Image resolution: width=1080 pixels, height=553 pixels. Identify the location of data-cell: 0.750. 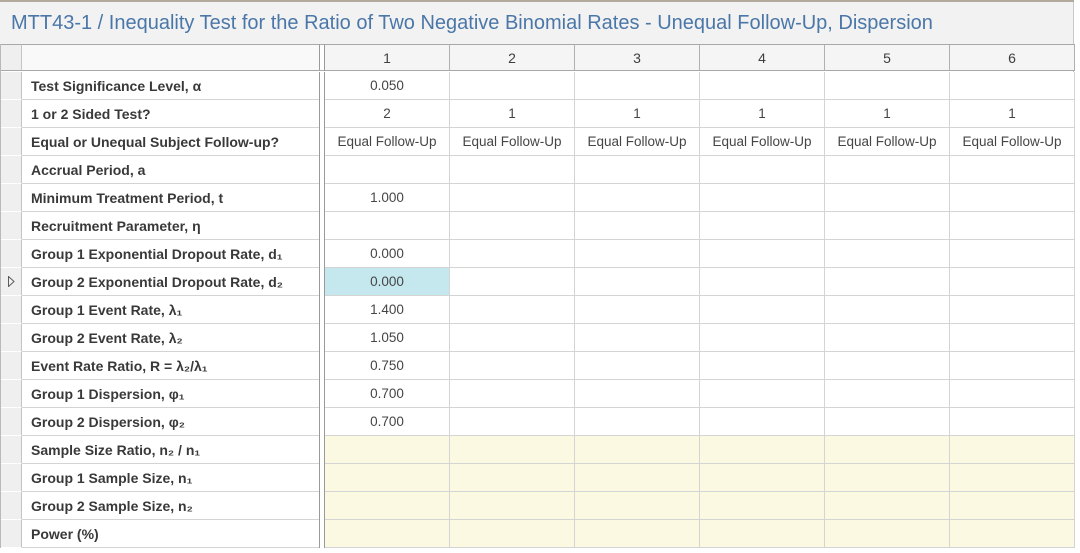
(387, 366).